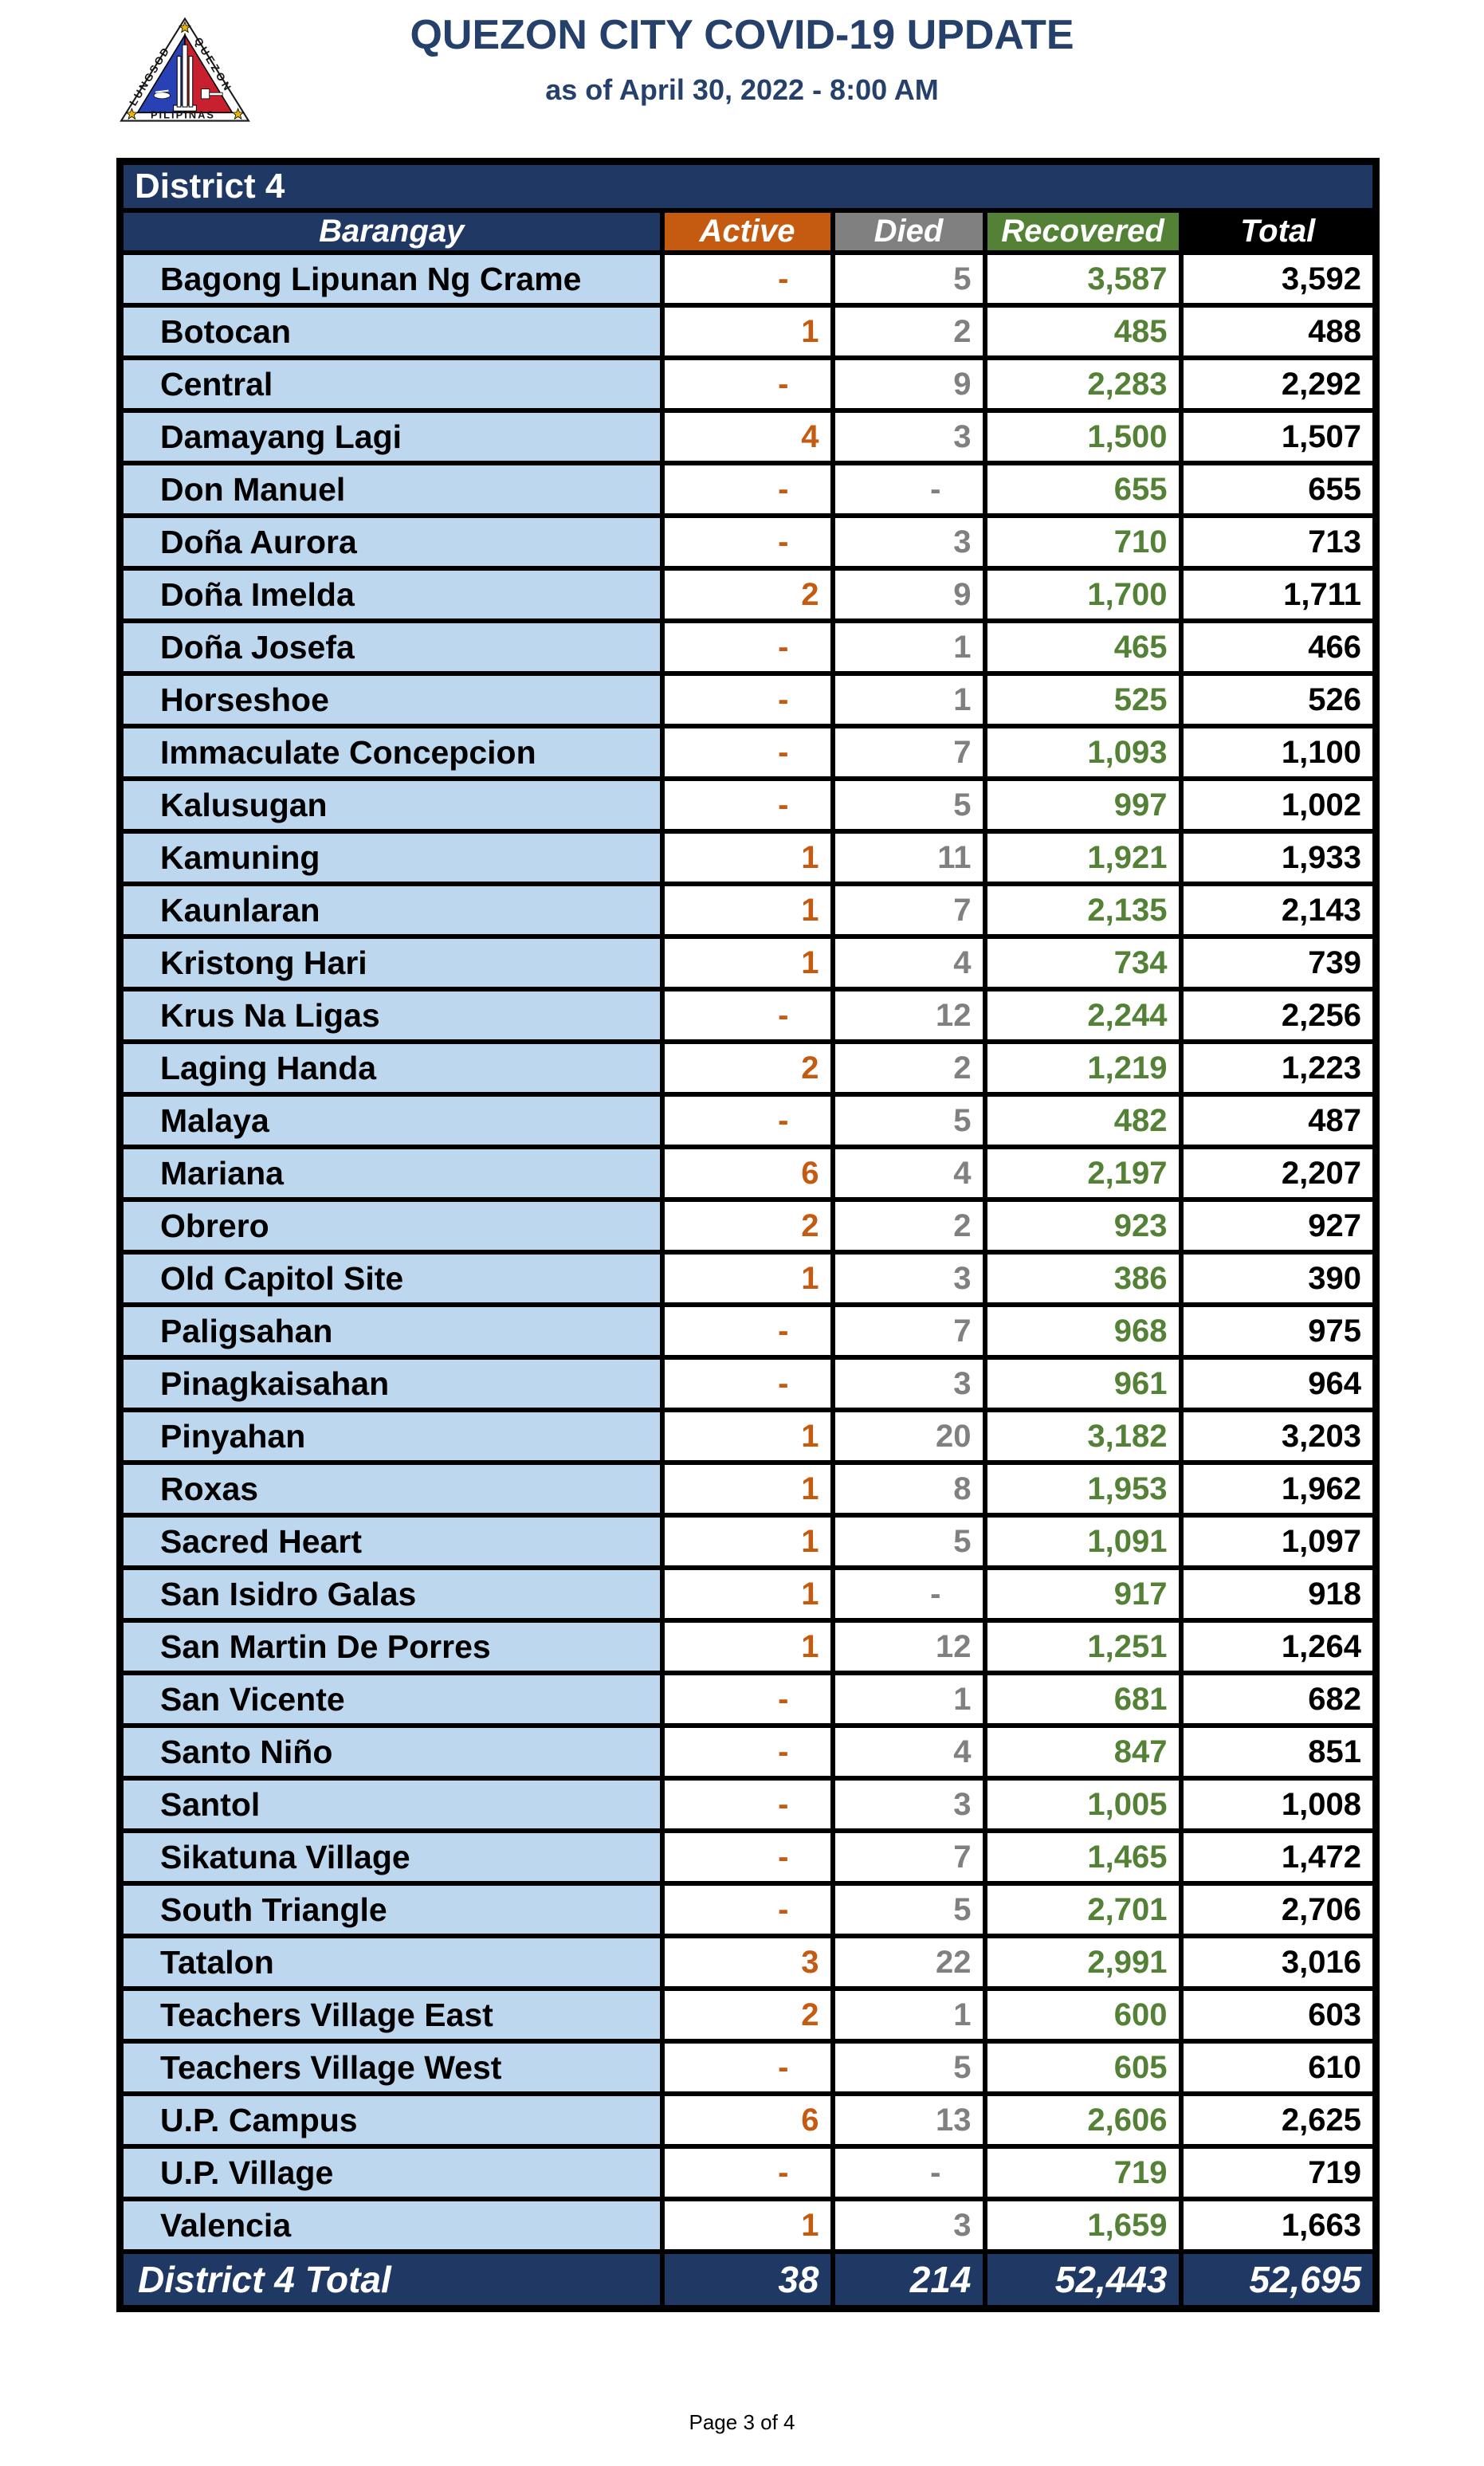 The height and width of the screenshot is (2466, 1484). Describe the element at coordinates (748, 2172) in the screenshot. I see `table-row: U.P. Village - - 719 719` at that location.